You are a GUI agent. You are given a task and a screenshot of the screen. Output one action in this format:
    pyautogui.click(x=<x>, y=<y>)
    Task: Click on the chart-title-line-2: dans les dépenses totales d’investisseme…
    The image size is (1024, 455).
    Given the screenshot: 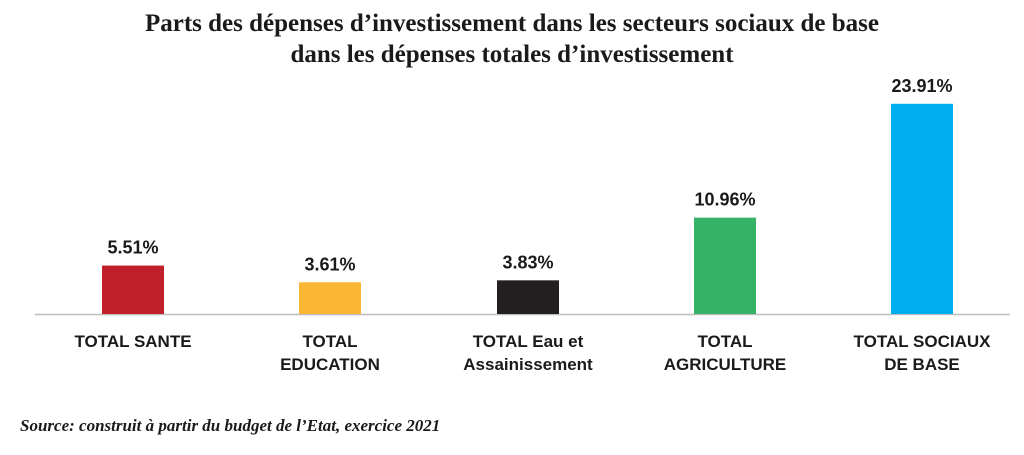 What is the action you would take?
    pyautogui.click(x=512, y=54)
    